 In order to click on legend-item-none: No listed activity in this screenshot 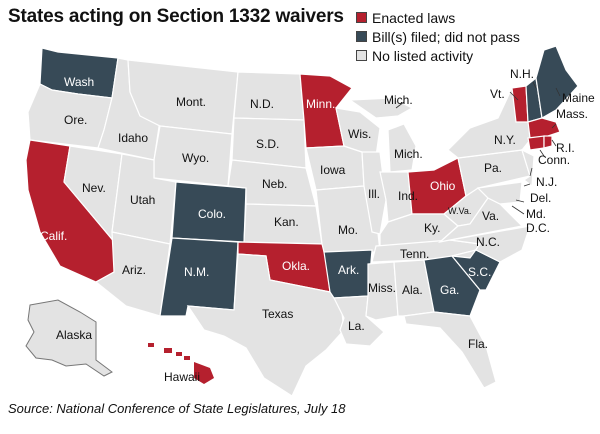, I will do `click(438, 55)`.